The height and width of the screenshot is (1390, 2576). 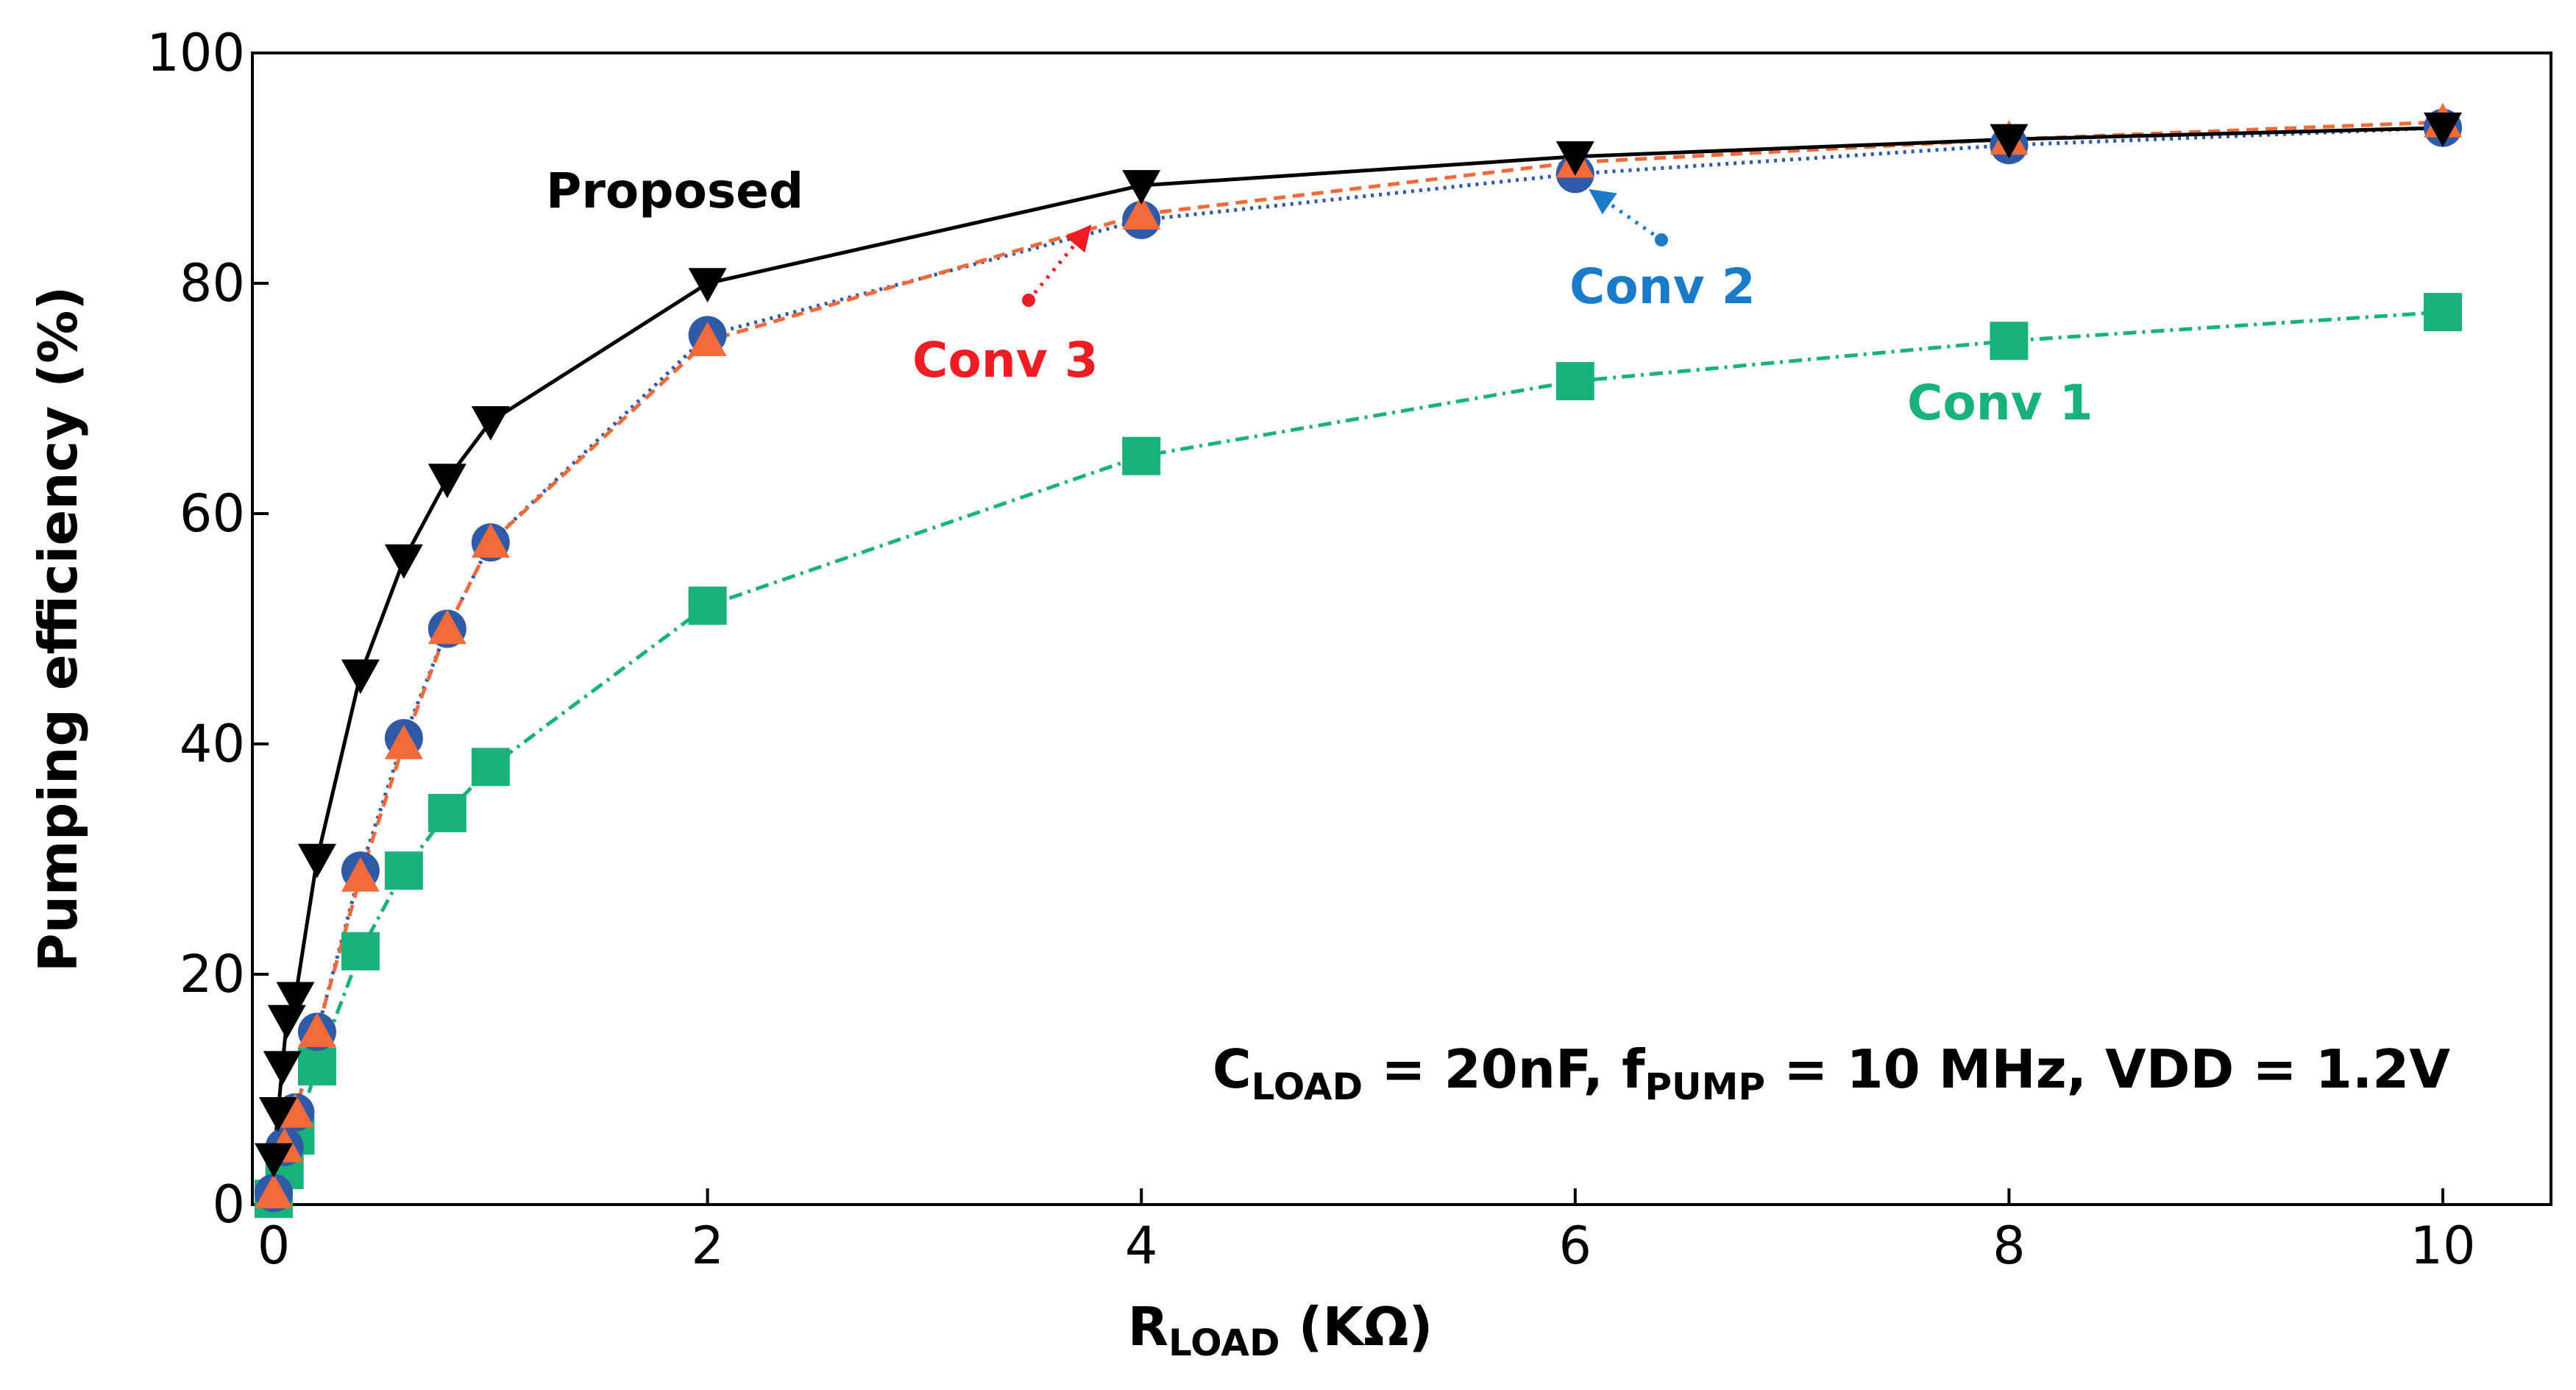 I want to click on conv2-label: Conv 2, so click(x=1662, y=286).